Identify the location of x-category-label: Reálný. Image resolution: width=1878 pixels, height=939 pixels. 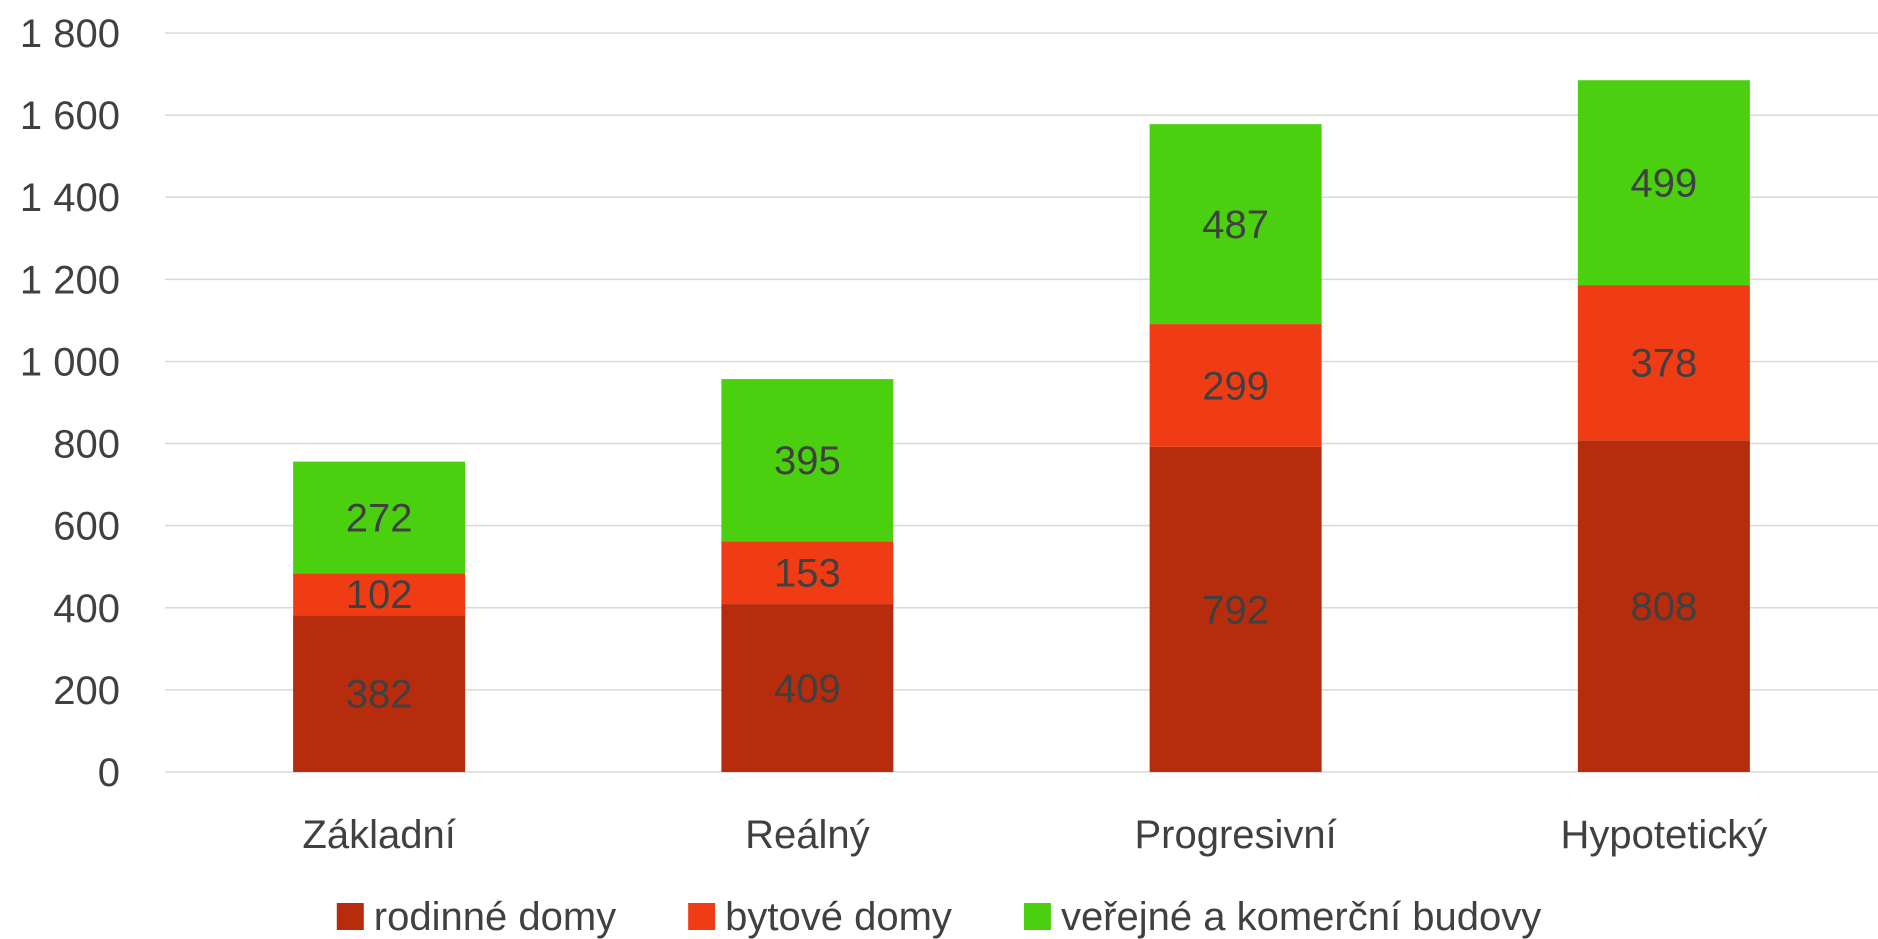
(807, 835).